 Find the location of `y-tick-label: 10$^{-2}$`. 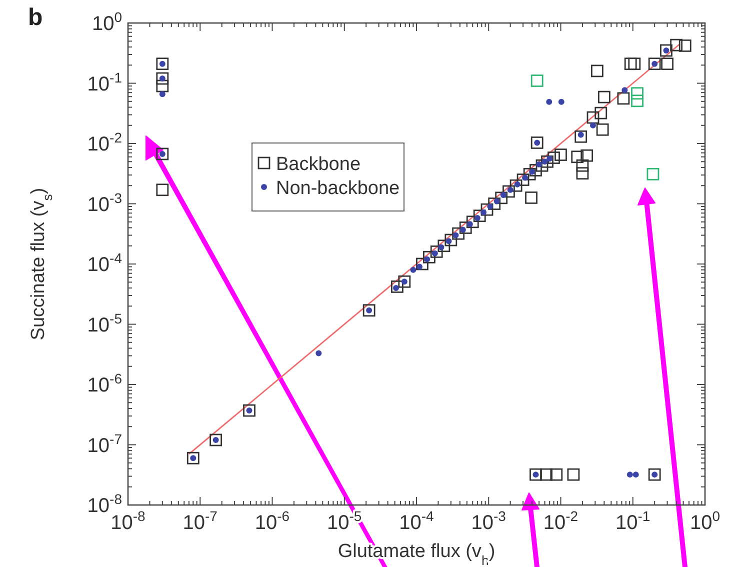

y-tick-label: 10$^{-2}$ is located at coordinates (104, 143).